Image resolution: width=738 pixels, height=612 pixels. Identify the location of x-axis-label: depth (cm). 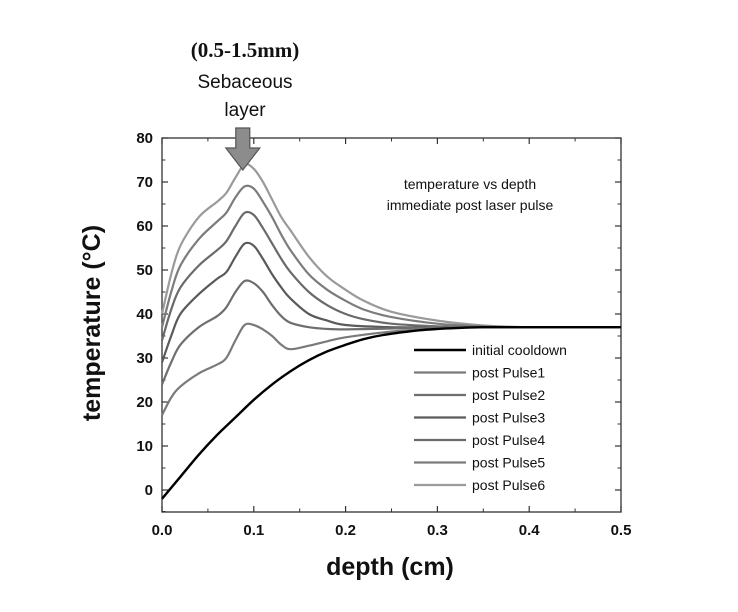
(390, 567).